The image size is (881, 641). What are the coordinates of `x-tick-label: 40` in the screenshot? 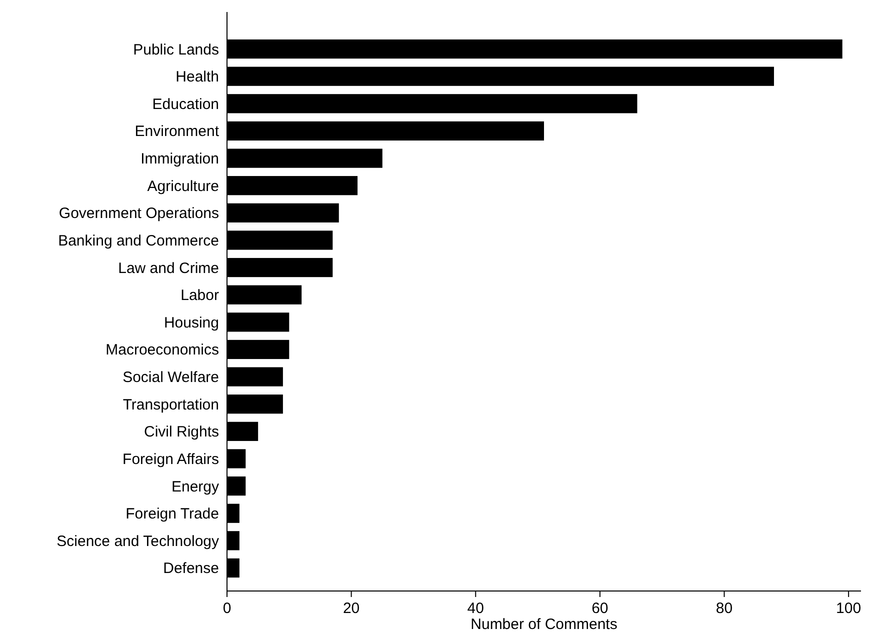 It's located at (475, 608).